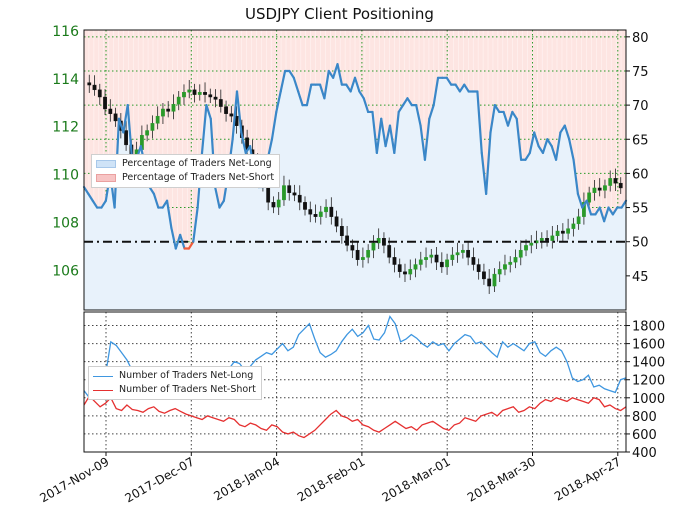 The height and width of the screenshot is (518, 679). Describe the element at coordinates (587, 478) in the screenshot. I see `date-tick-label: 2018-Apr-27` at that location.